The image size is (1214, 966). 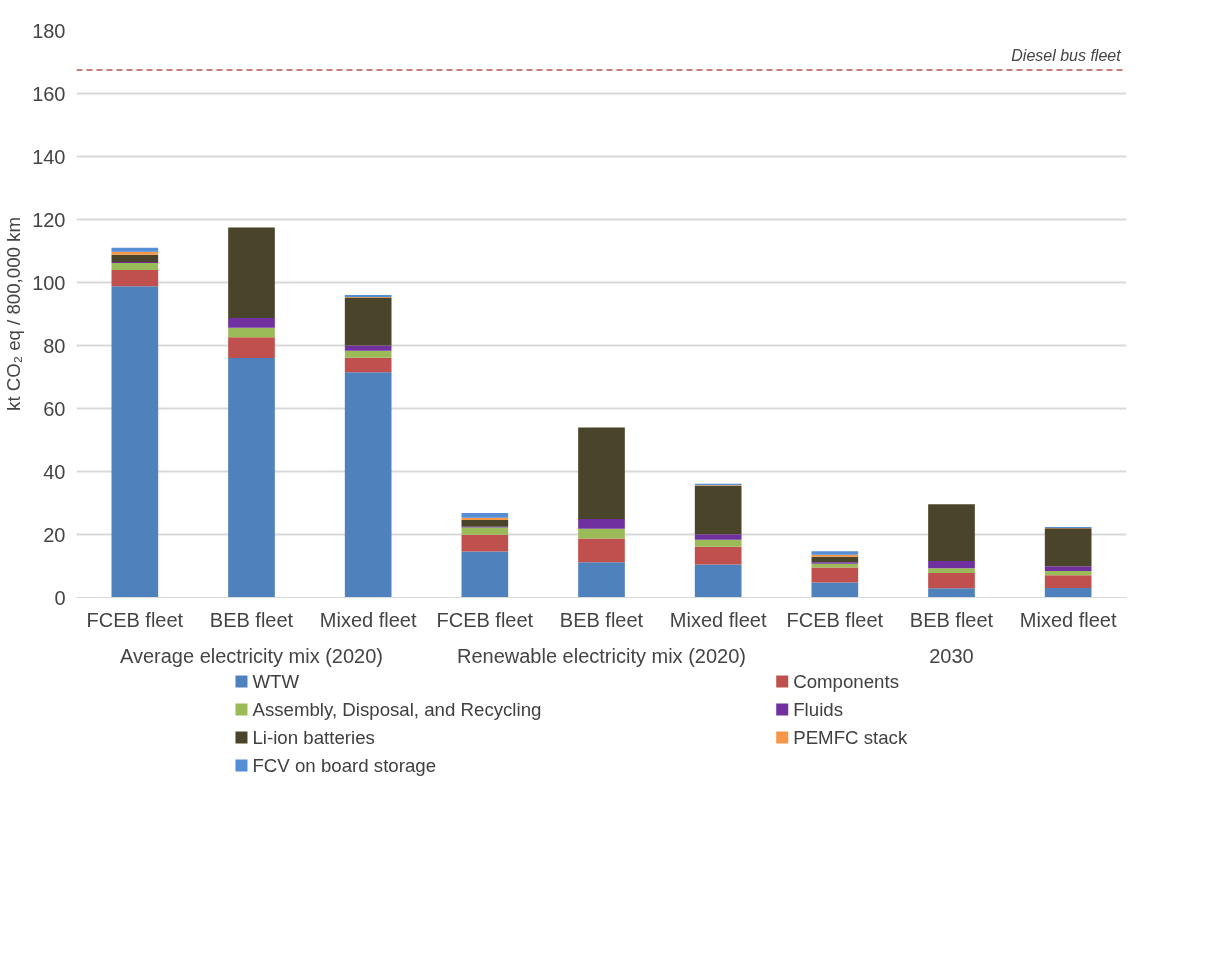 What do you see at coordinates (14, 314) in the screenshot?
I see `y-axis-title: kt CO₂ eq / 800,000 km` at bounding box center [14, 314].